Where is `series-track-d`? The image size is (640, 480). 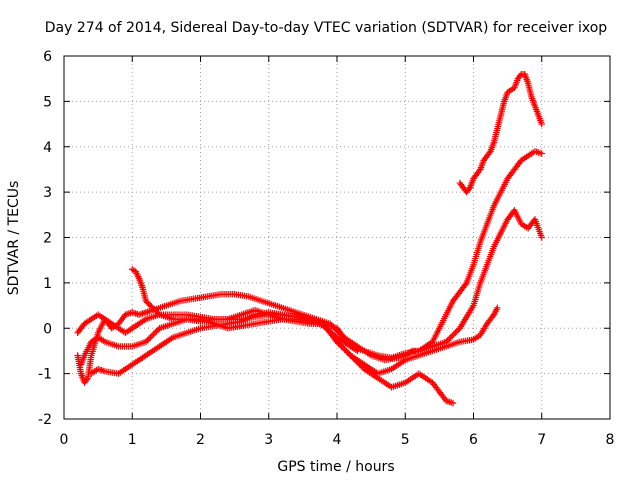
series-track-d is located at coordinates (245, 310).